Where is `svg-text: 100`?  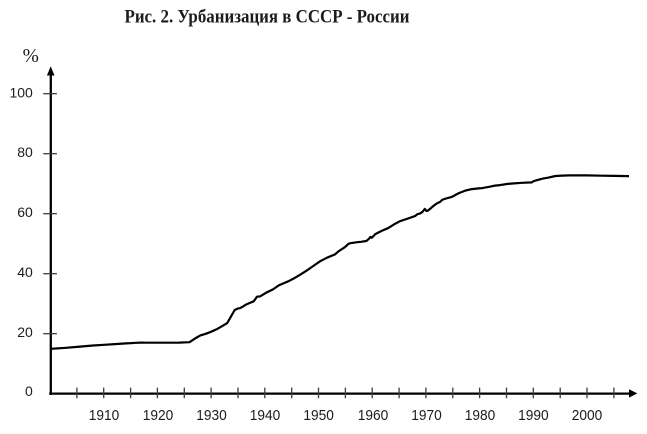 svg-text: 100 is located at coordinates (21, 92).